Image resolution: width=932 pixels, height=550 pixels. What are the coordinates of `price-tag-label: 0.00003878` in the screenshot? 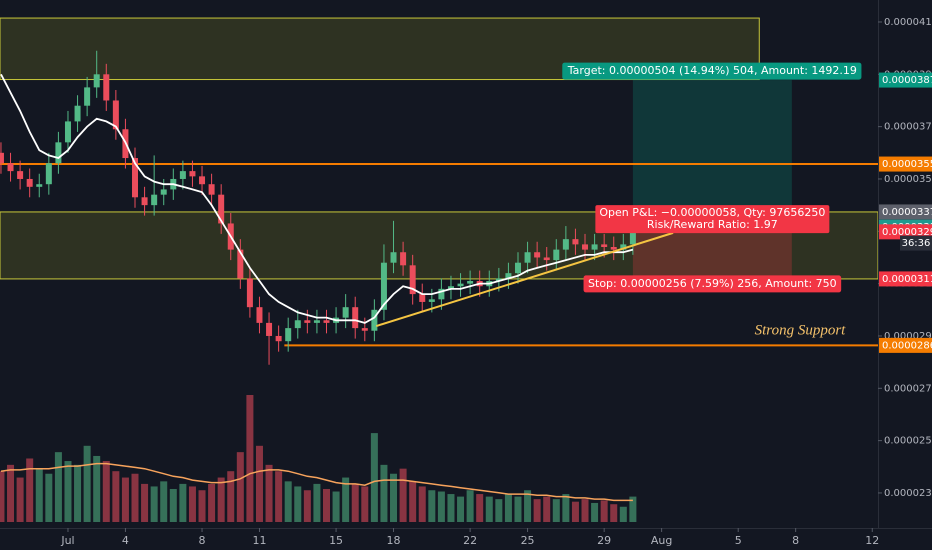 It's located at (907, 80).